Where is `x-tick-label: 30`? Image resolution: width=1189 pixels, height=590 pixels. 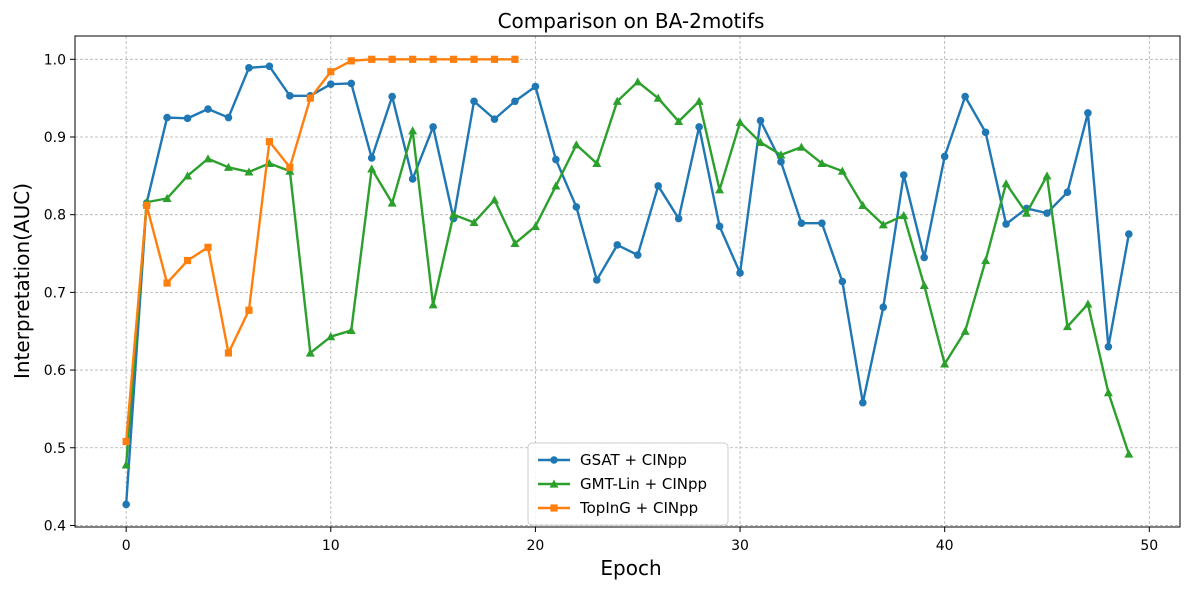 x-tick-label: 30 is located at coordinates (740, 546).